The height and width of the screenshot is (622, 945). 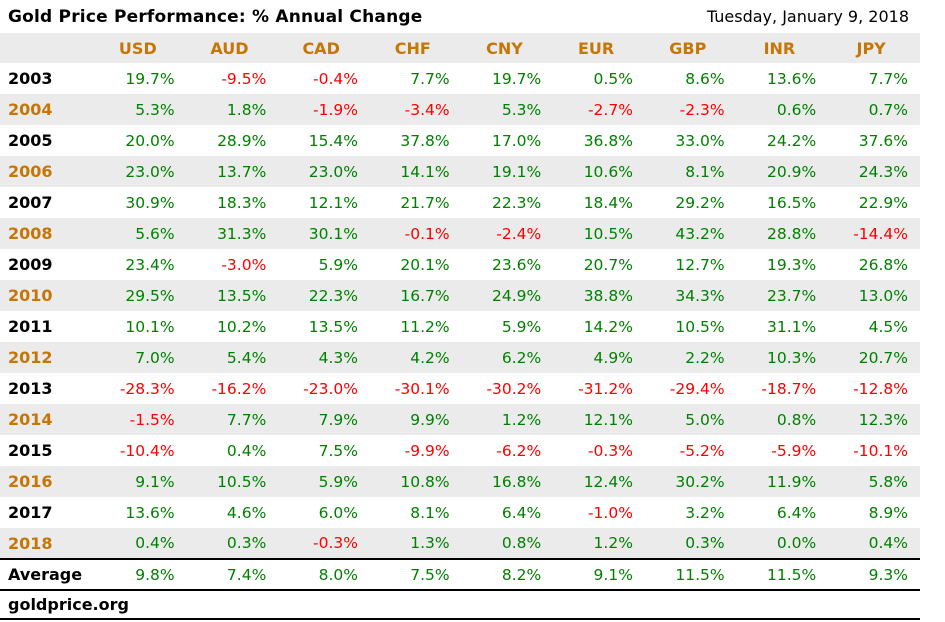 What do you see at coordinates (141, 48) in the screenshot?
I see `column-header-usd: USD` at bounding box center [141, 48].